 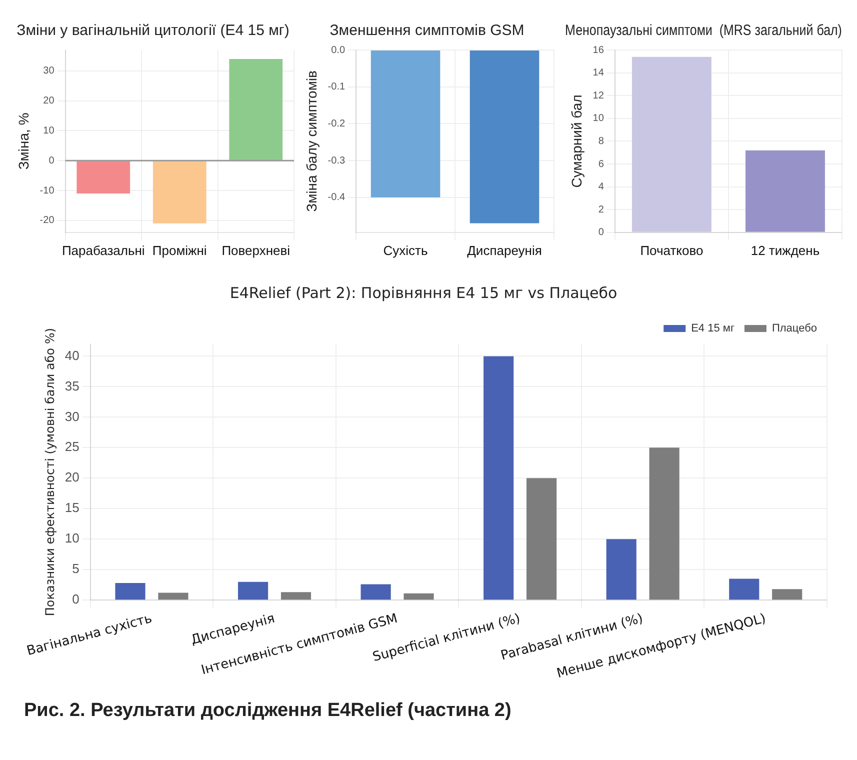 I want to click on y-tick-label: 25, so click(x=72, y=446).